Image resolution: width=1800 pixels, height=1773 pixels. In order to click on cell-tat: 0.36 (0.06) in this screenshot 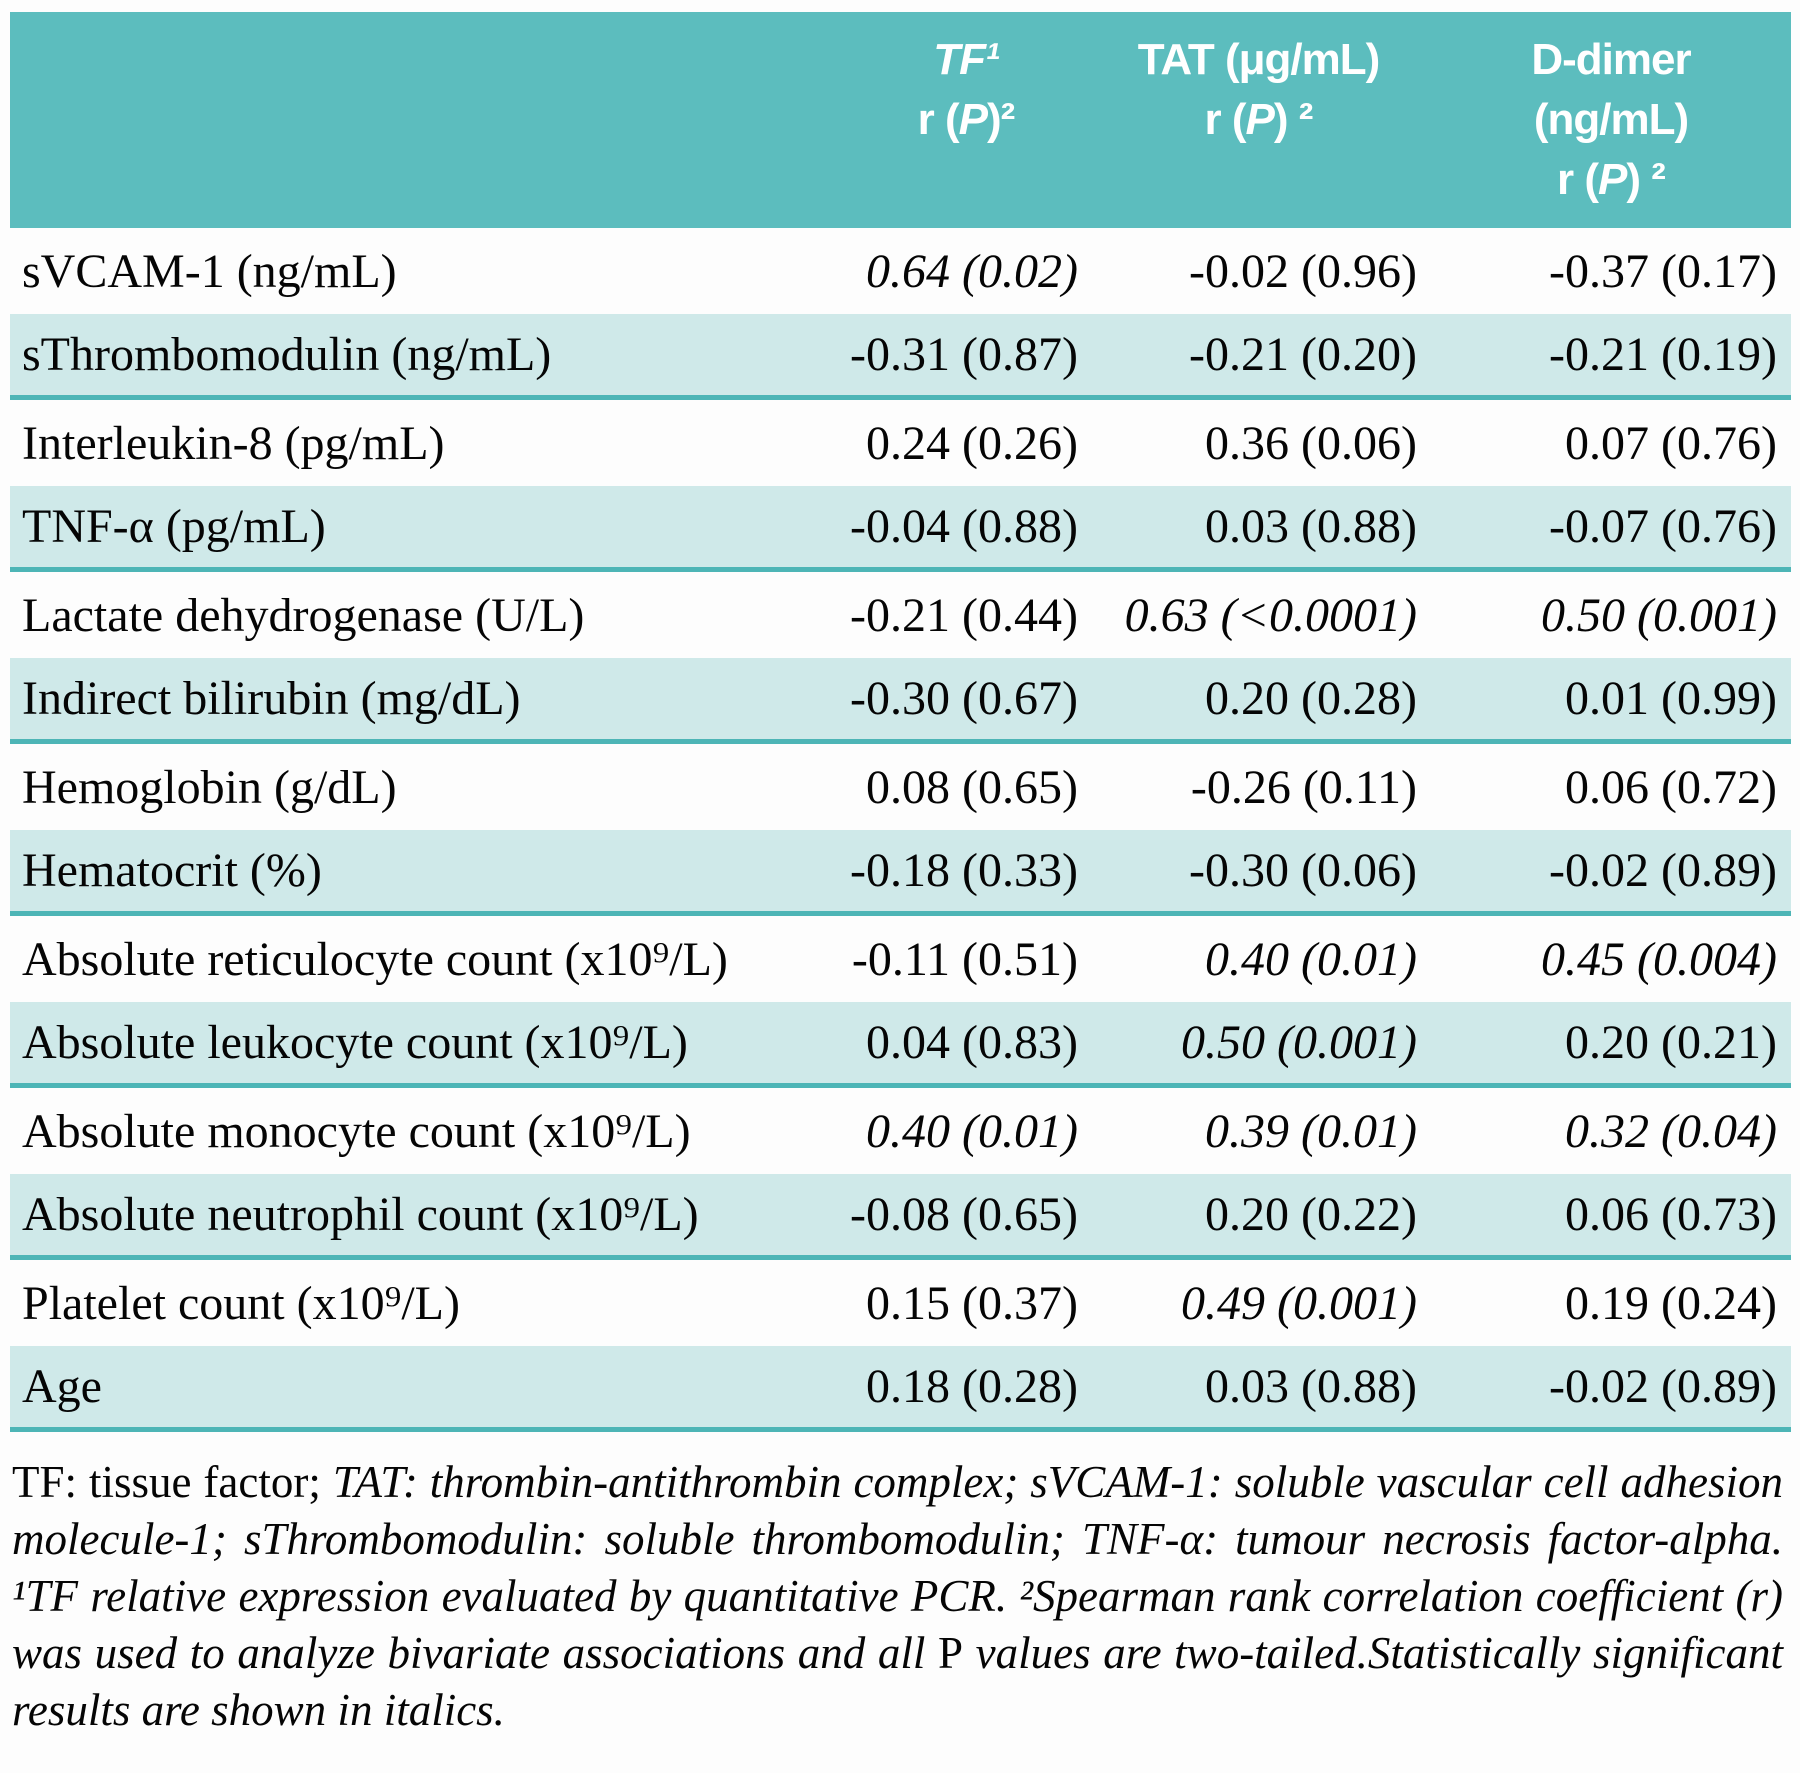, I will do `click(1311, 443)`.